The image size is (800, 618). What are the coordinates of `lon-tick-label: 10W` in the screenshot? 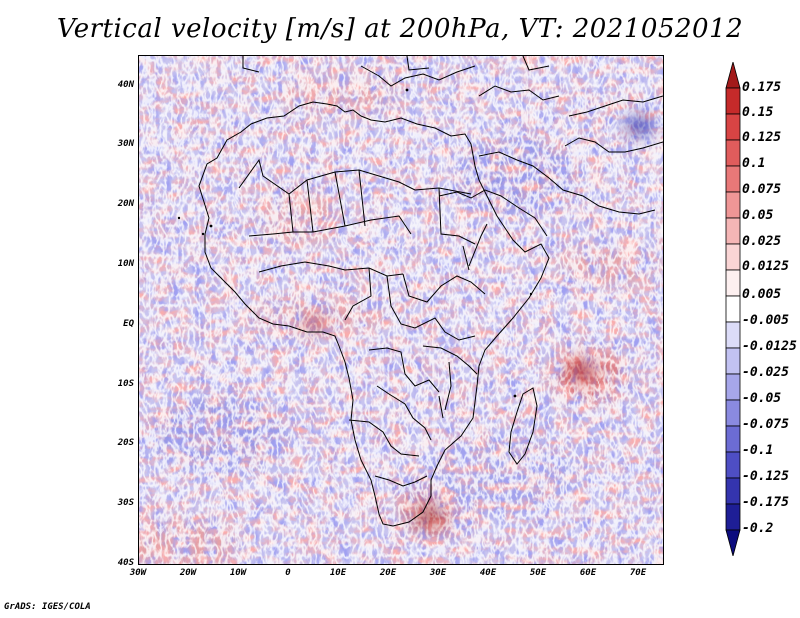 It's located at (238, 573).